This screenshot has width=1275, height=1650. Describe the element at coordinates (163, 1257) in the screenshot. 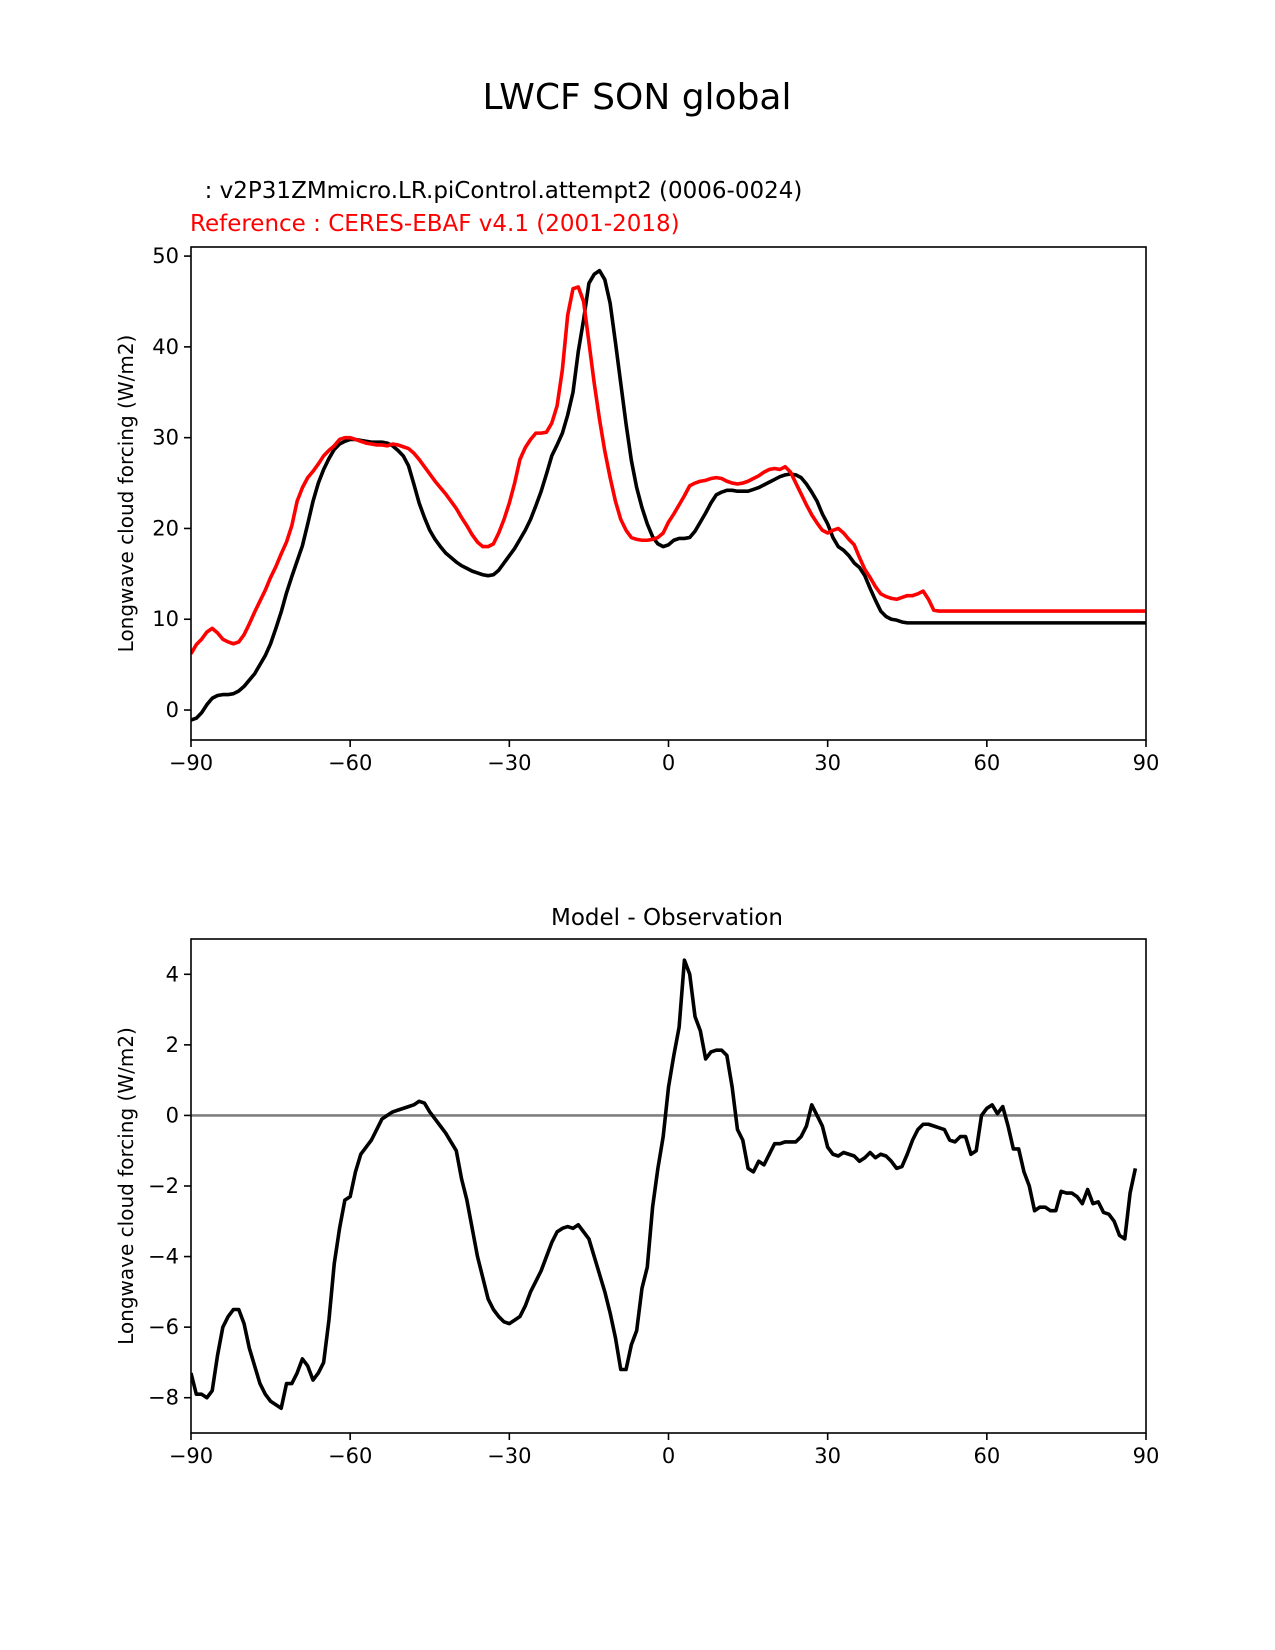

I see `y-tick-label: −4` at that location.